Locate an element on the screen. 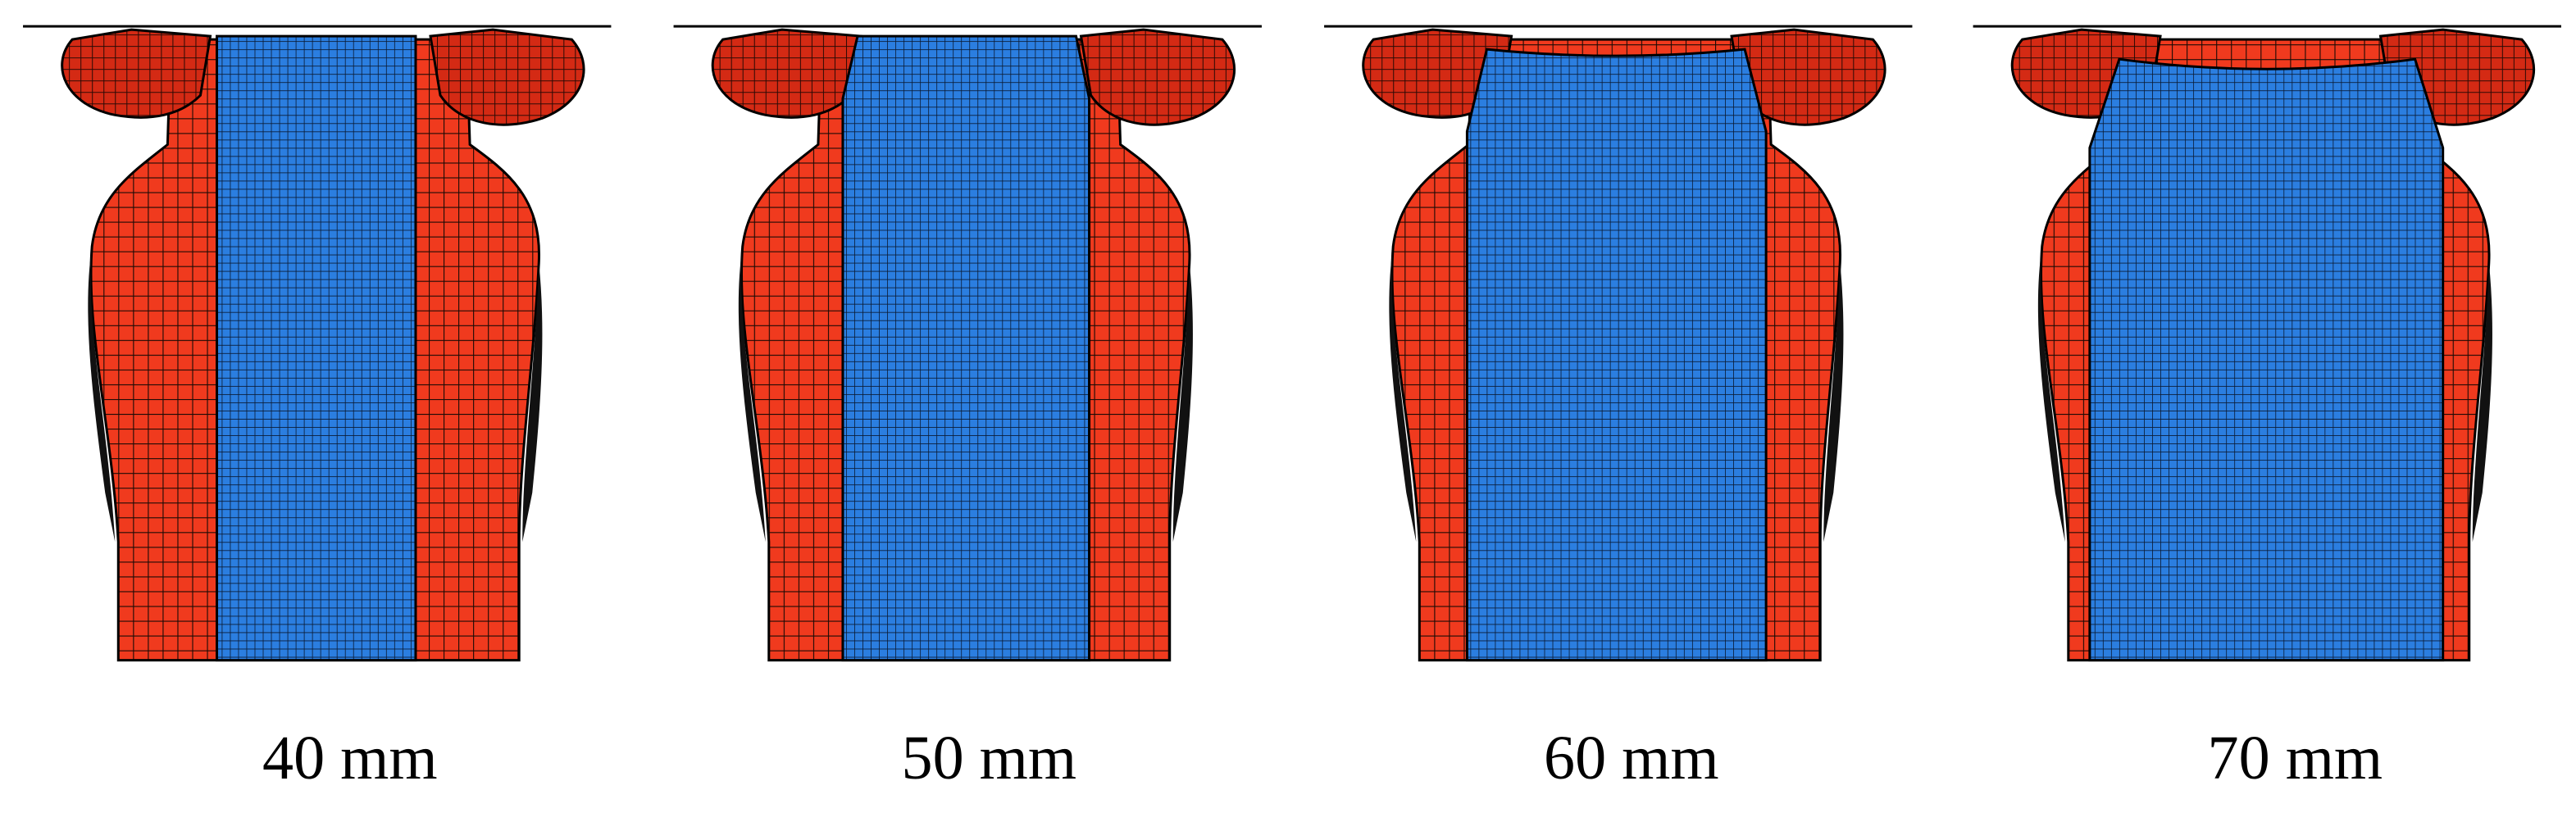  panel-label: 60 mm is located at coordinates (1631, 758).